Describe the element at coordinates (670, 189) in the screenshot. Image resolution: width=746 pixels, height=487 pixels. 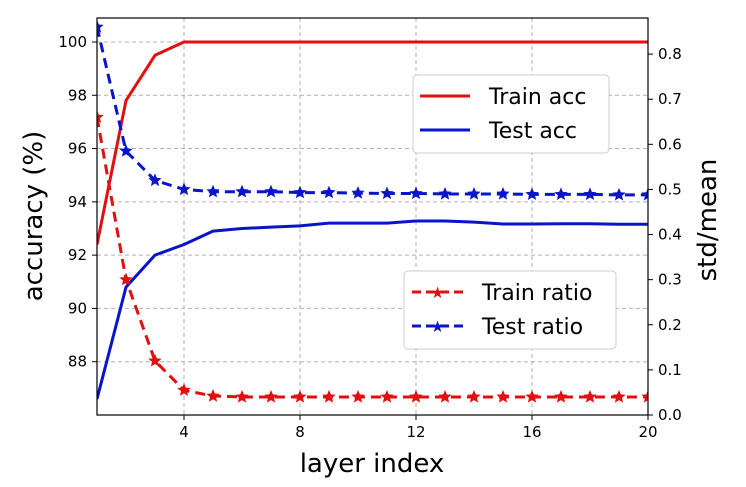
I see `y-right-tick-label: 0.5` at that location.